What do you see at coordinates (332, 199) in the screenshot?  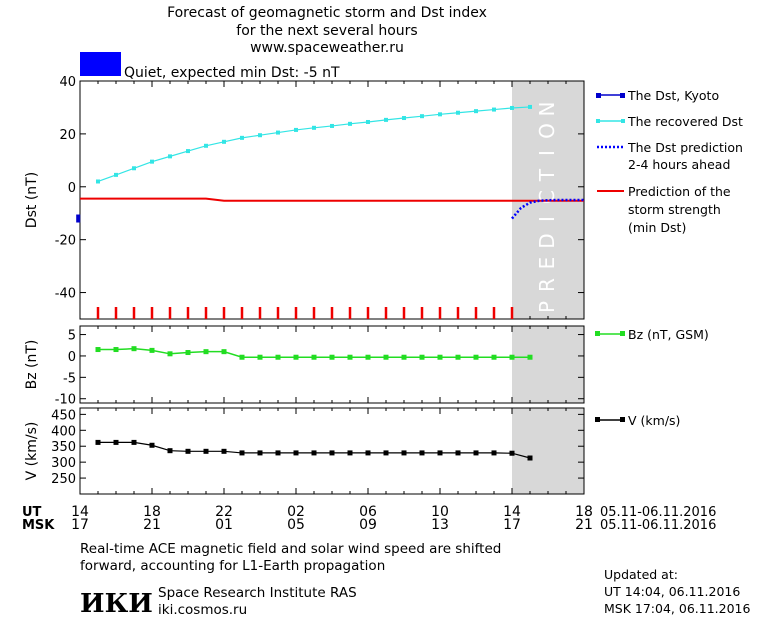 I see `min-dst-line` at bounding box center [332, 199].